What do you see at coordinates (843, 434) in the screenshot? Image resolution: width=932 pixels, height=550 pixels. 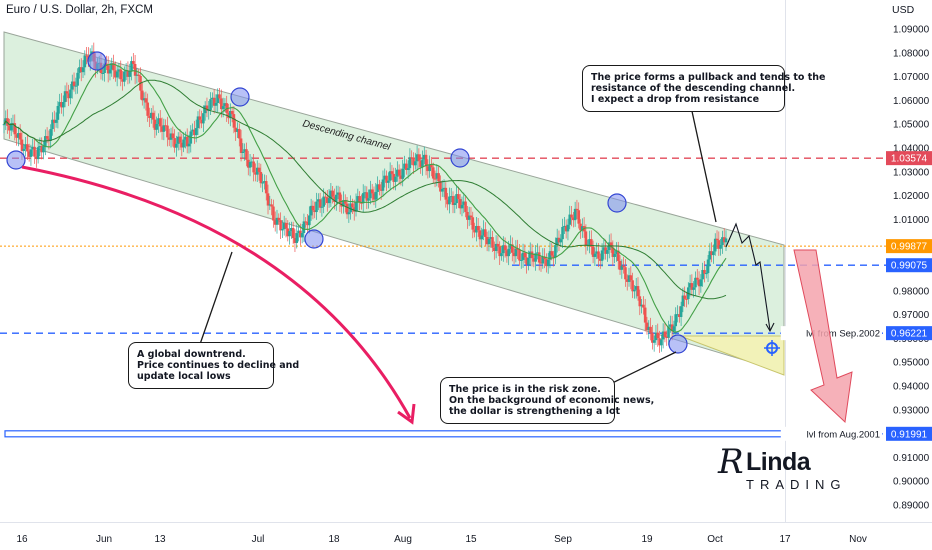 I see `level-note: lvl from Aug.2001` at bounding box center [843, 434].